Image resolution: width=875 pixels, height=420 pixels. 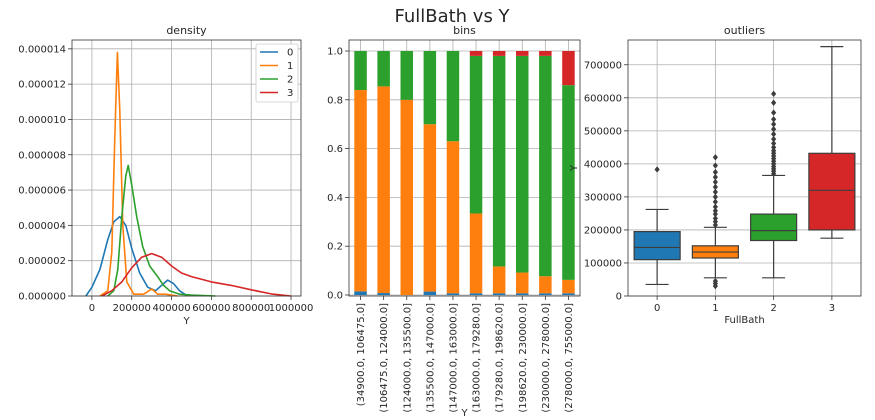 I want to click on y-tick-label: 500000, so click(x=603, y=131).